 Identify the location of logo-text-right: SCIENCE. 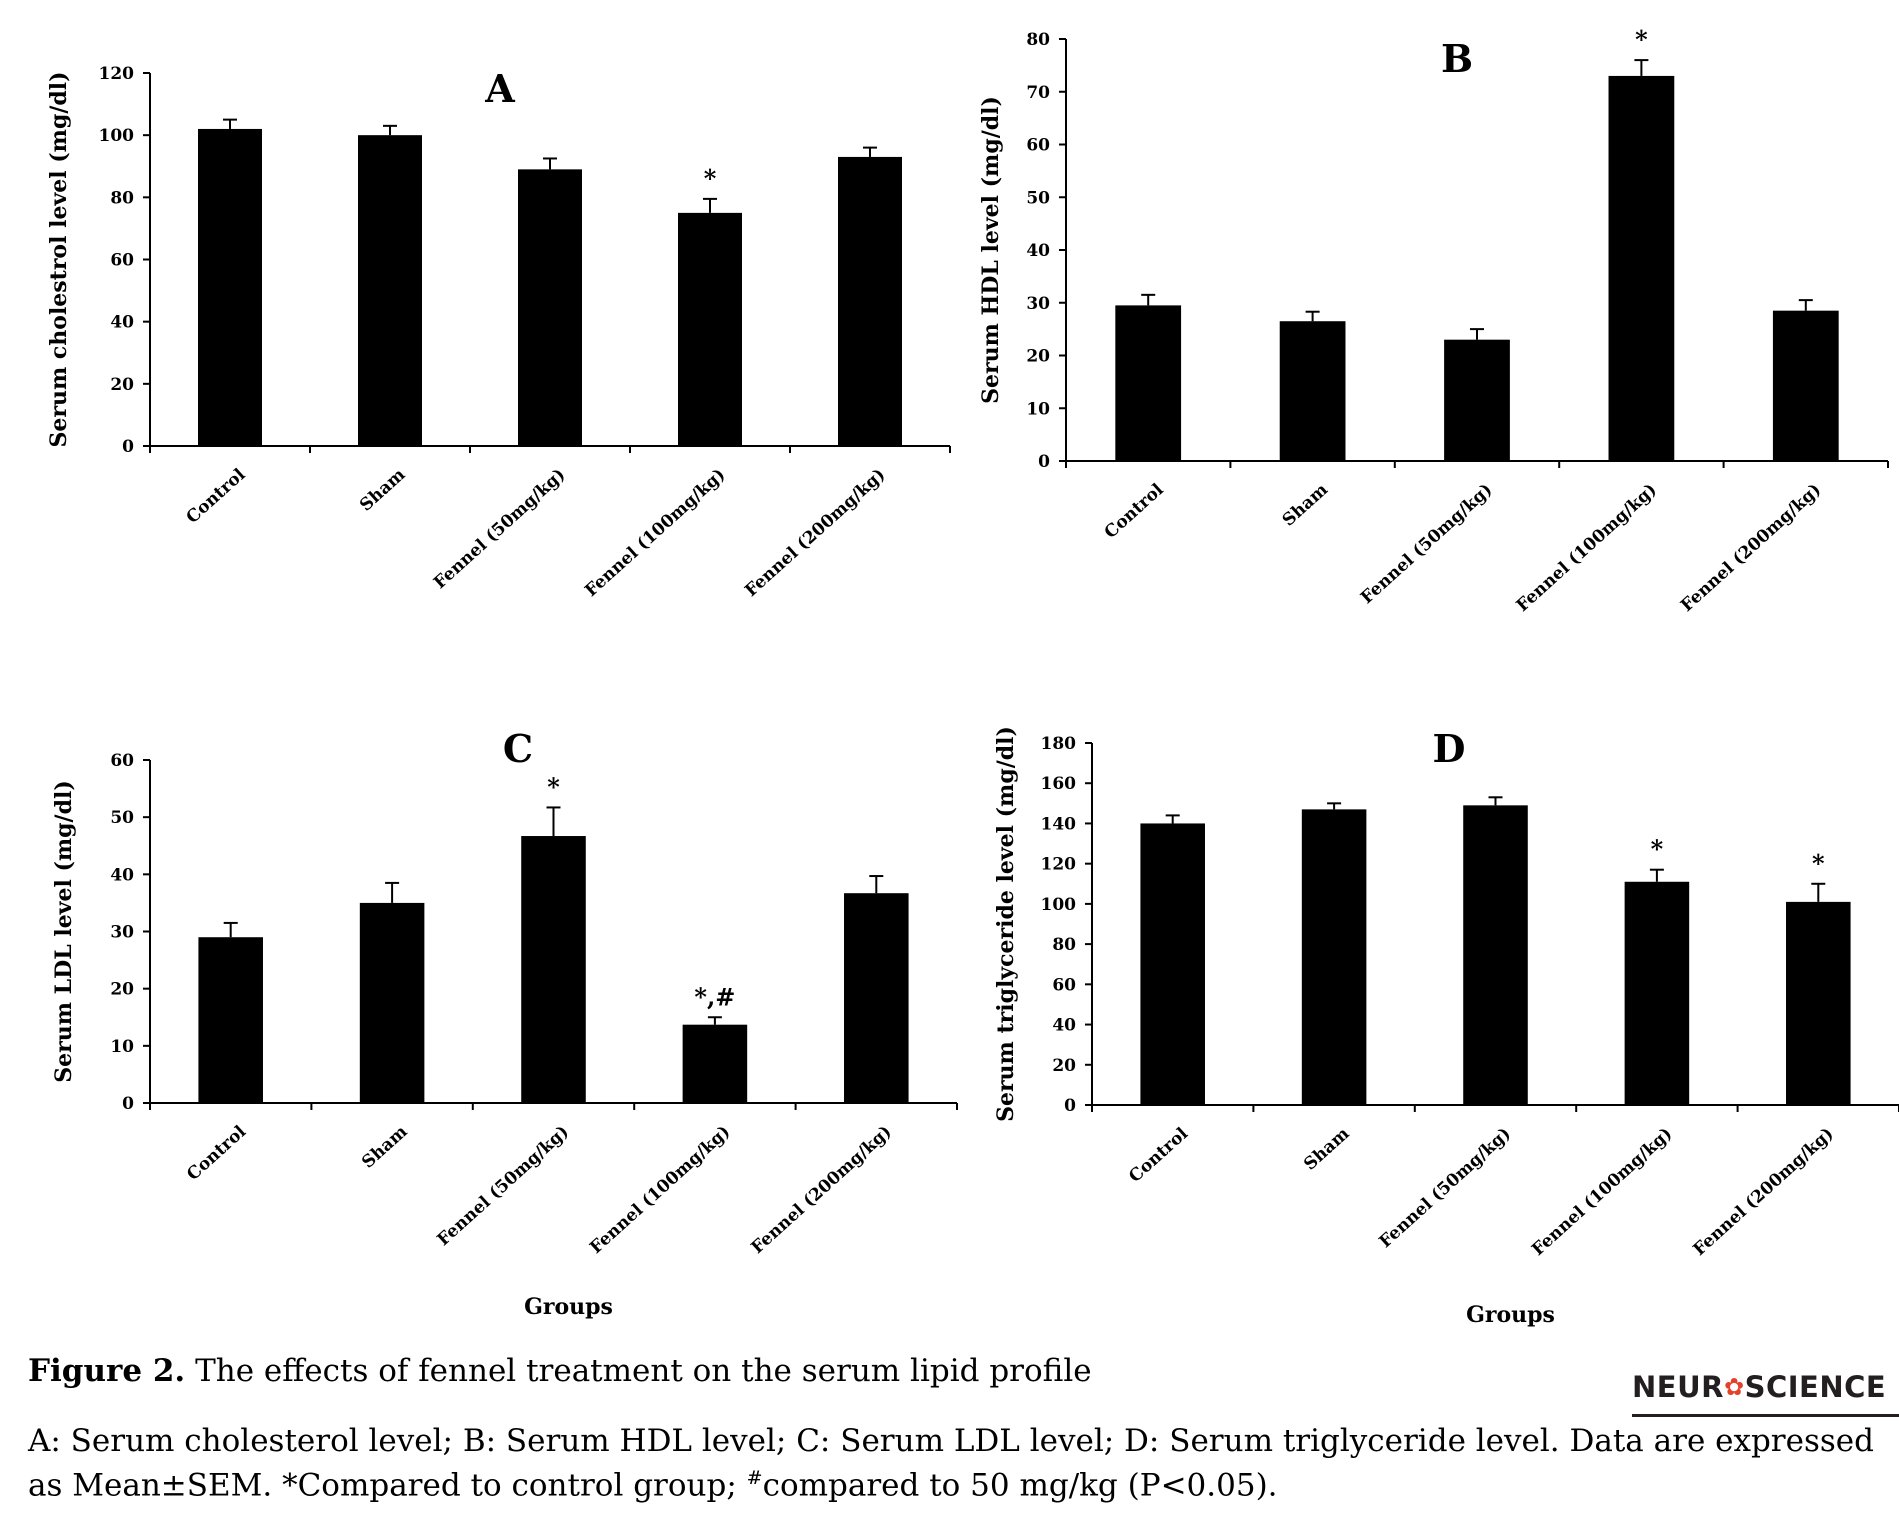
(1815, 1387).